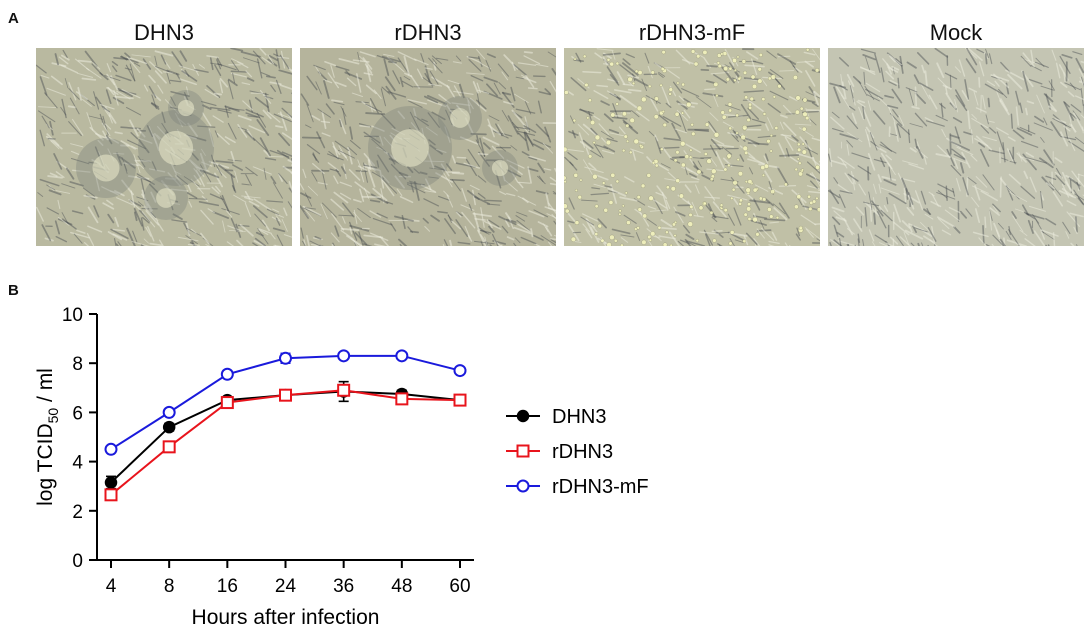  I want to click on micrograph-label-rdhn3: rDHN3, so click(428, 32).